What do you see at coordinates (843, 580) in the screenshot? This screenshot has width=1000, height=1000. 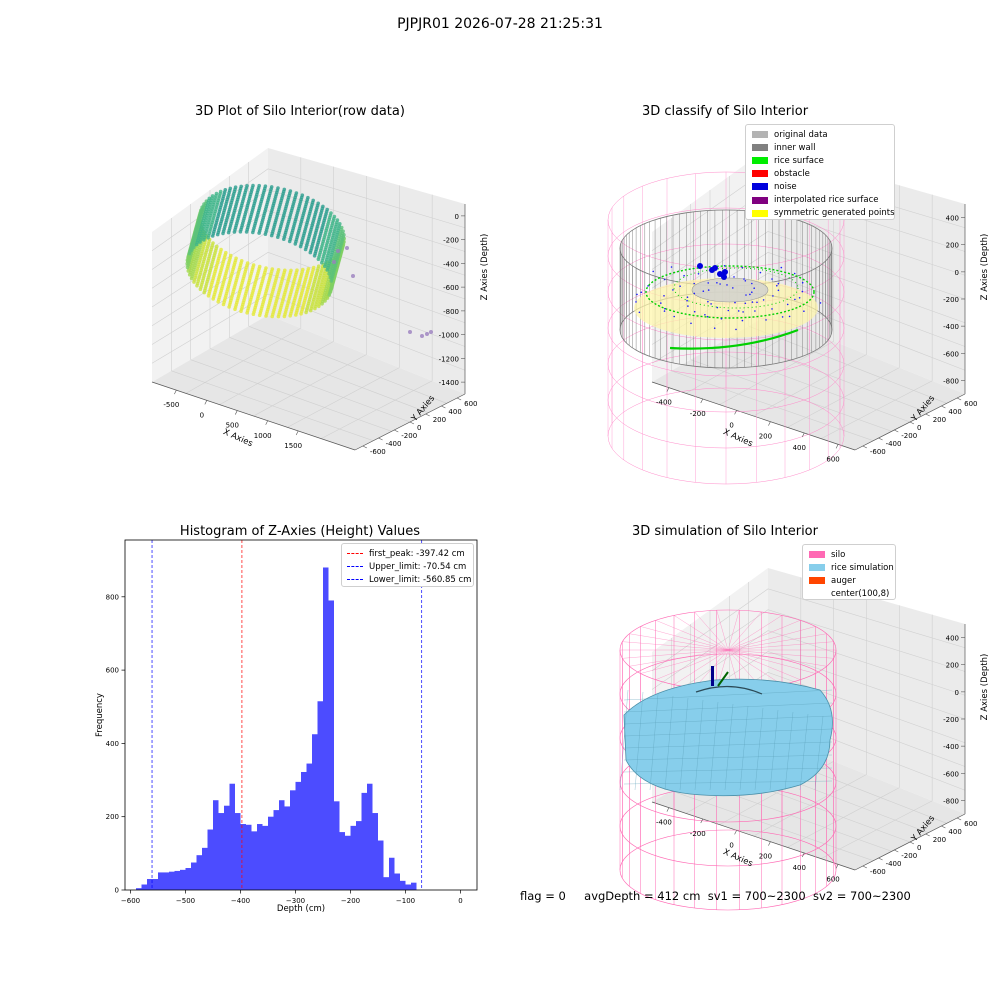 I see `legend-label: auger` at bounding box center [843, 580].